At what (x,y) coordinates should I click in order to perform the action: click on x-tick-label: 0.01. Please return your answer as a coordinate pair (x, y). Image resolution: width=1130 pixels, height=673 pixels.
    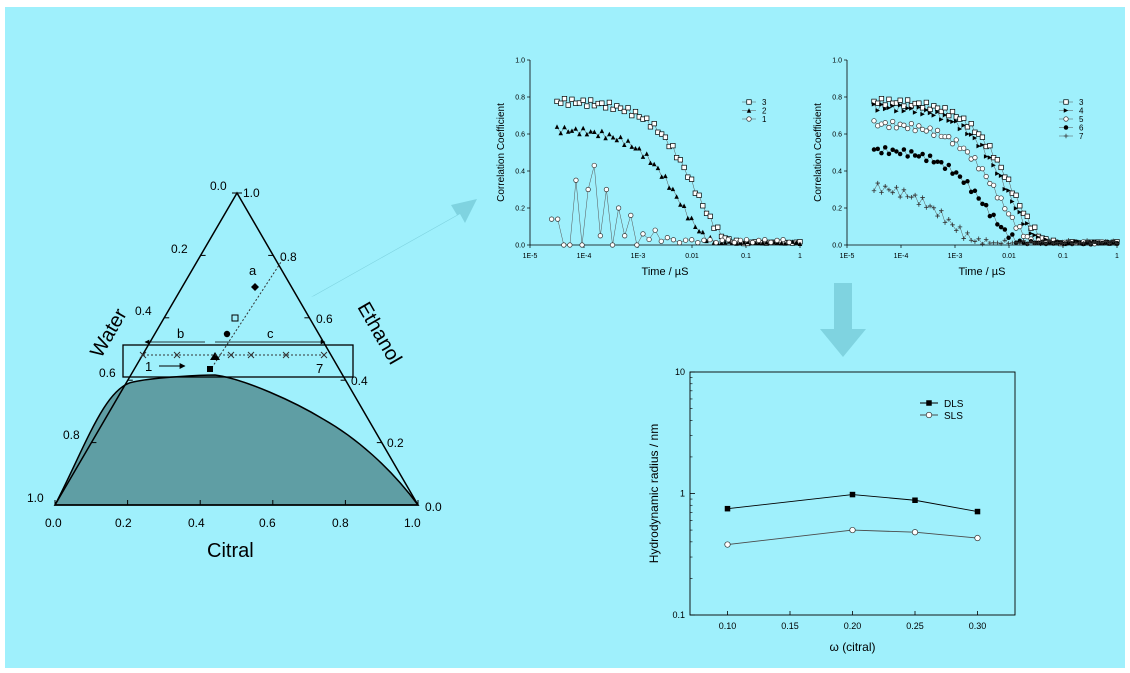
    Looking at the image, I should click on (692, 256).